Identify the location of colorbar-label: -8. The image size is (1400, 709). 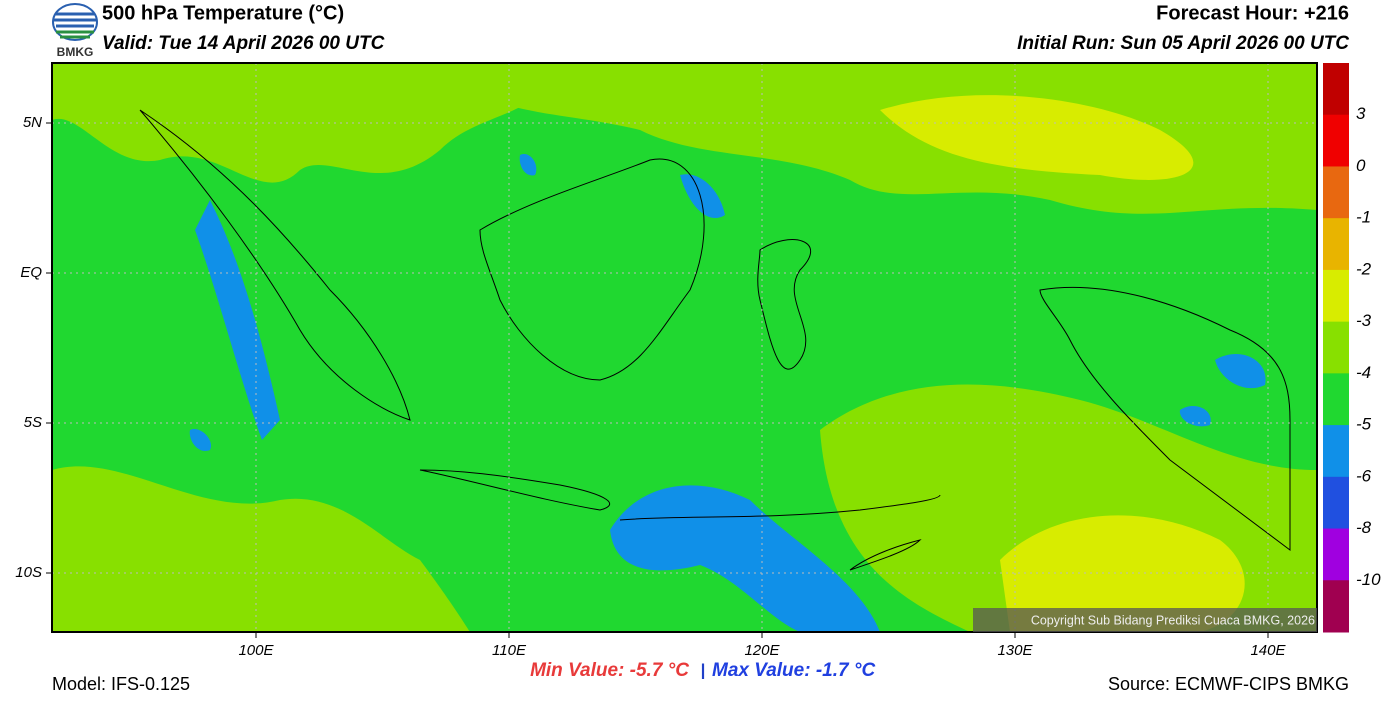
(1364, 527).